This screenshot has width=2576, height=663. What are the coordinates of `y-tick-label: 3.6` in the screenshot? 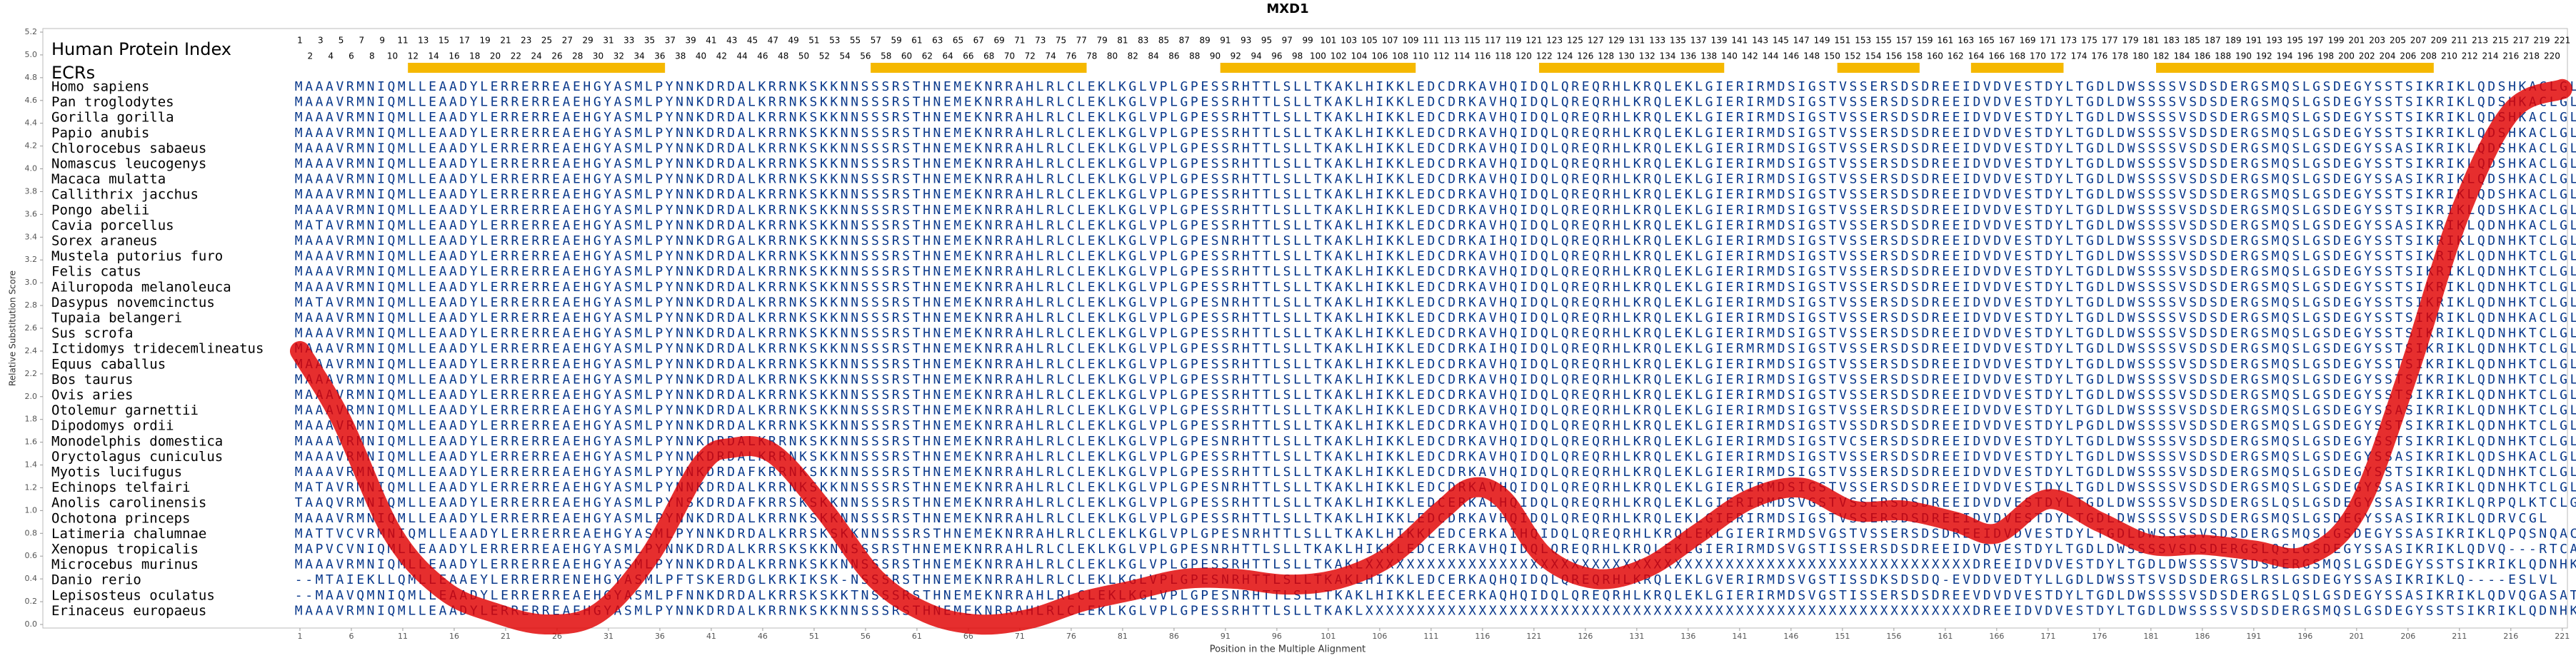 It's located at (31, 213).